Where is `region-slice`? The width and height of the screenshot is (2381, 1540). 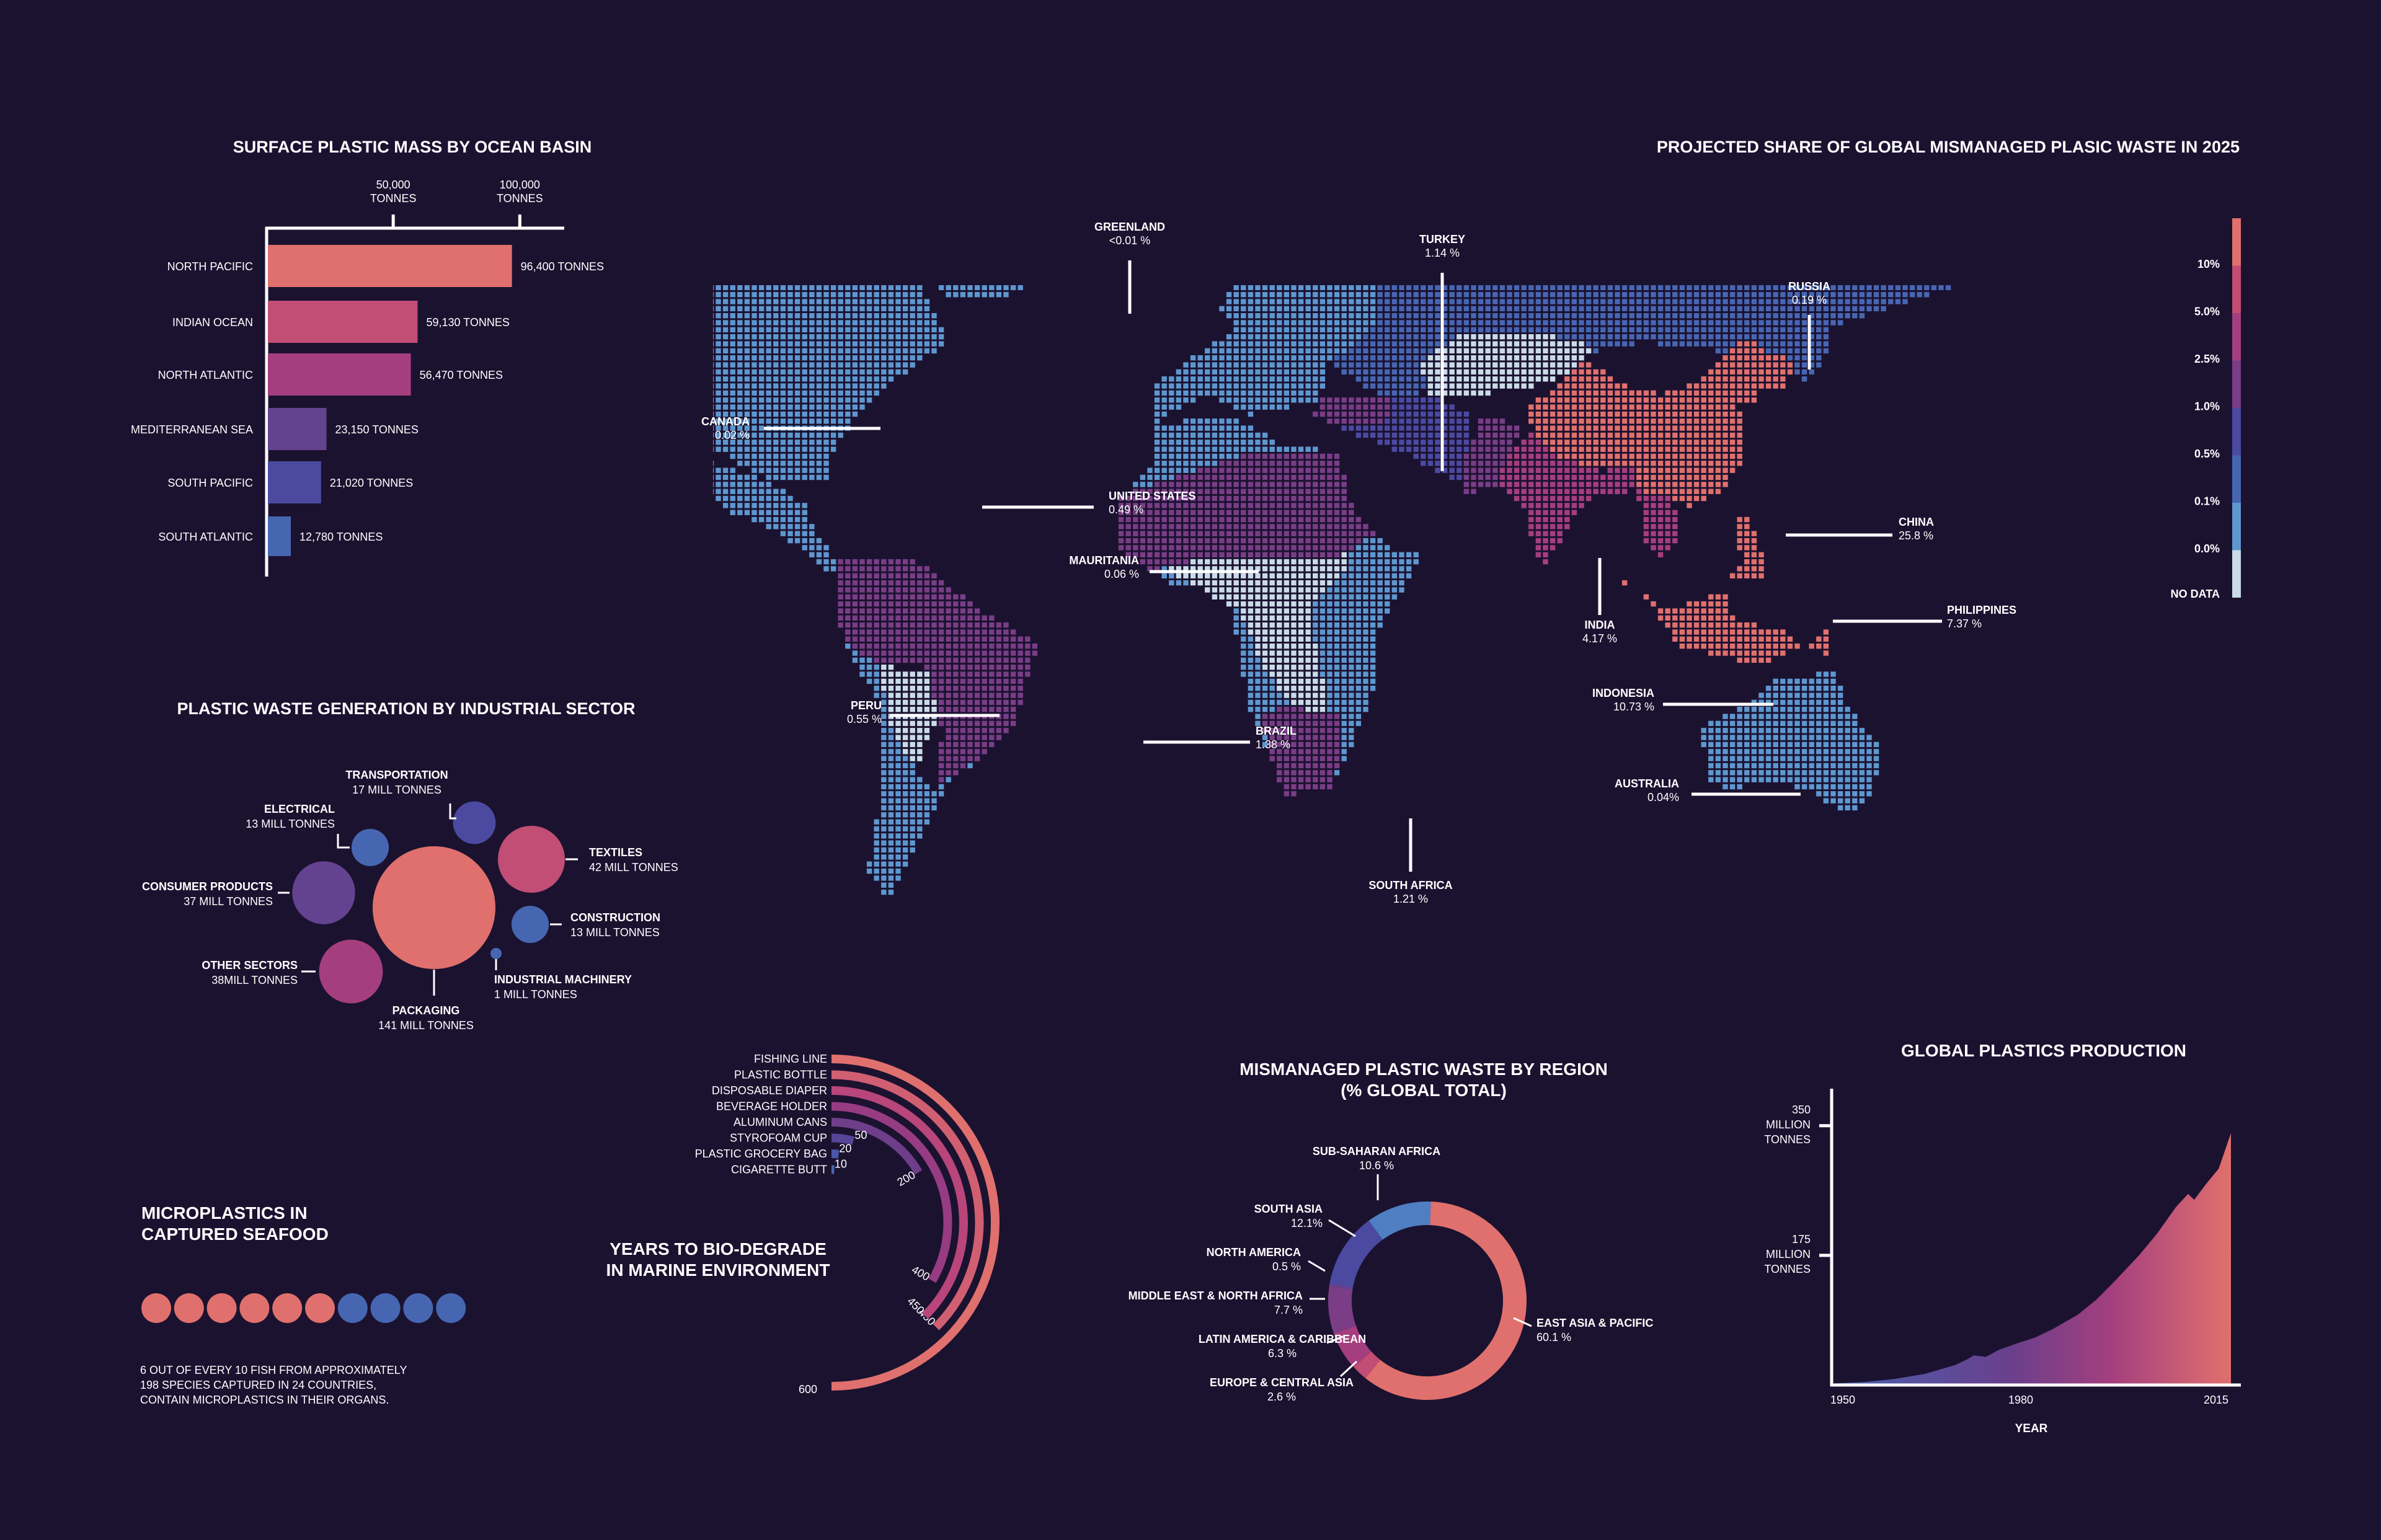 region-slice is located at coordinates (1367, 1365).